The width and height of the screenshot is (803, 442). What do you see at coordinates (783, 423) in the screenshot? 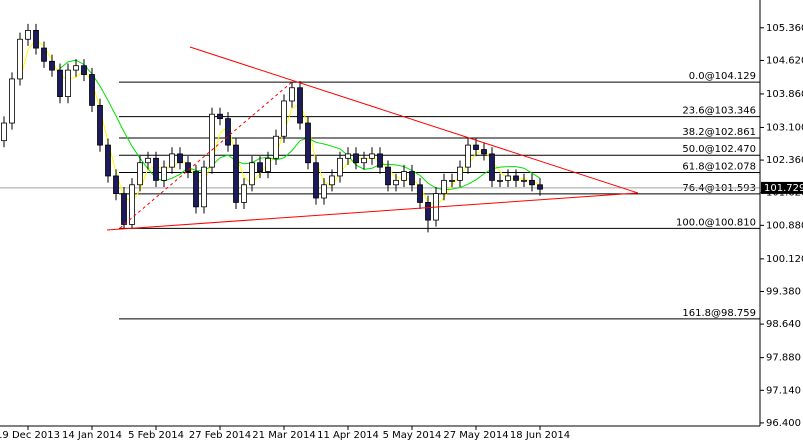
I see `y-tick-label: 96.400` at bounding box center [783, 423].